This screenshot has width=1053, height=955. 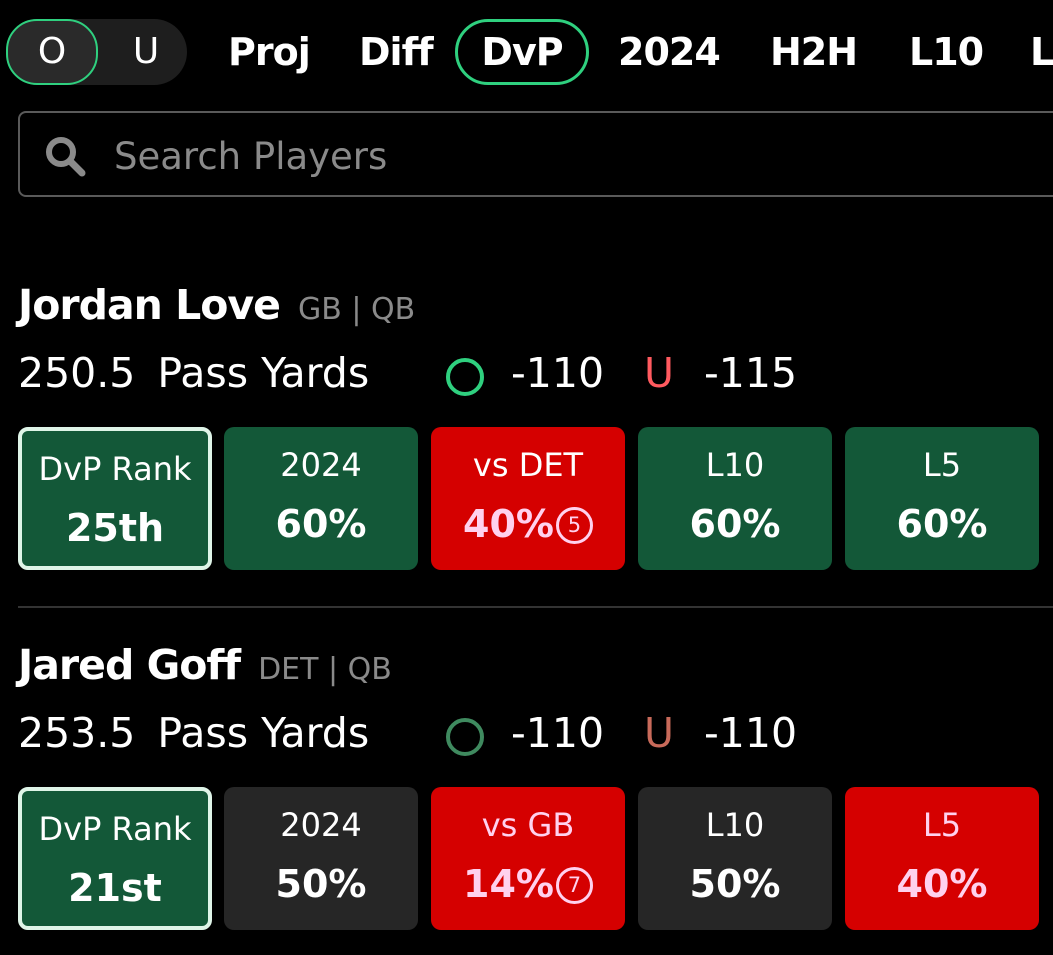 What do you see at coordinates (115, 858) in the screenshot?
I see `stat-card-dvp-rank: DvP Rank 21st` at bounding box center [115, 858].